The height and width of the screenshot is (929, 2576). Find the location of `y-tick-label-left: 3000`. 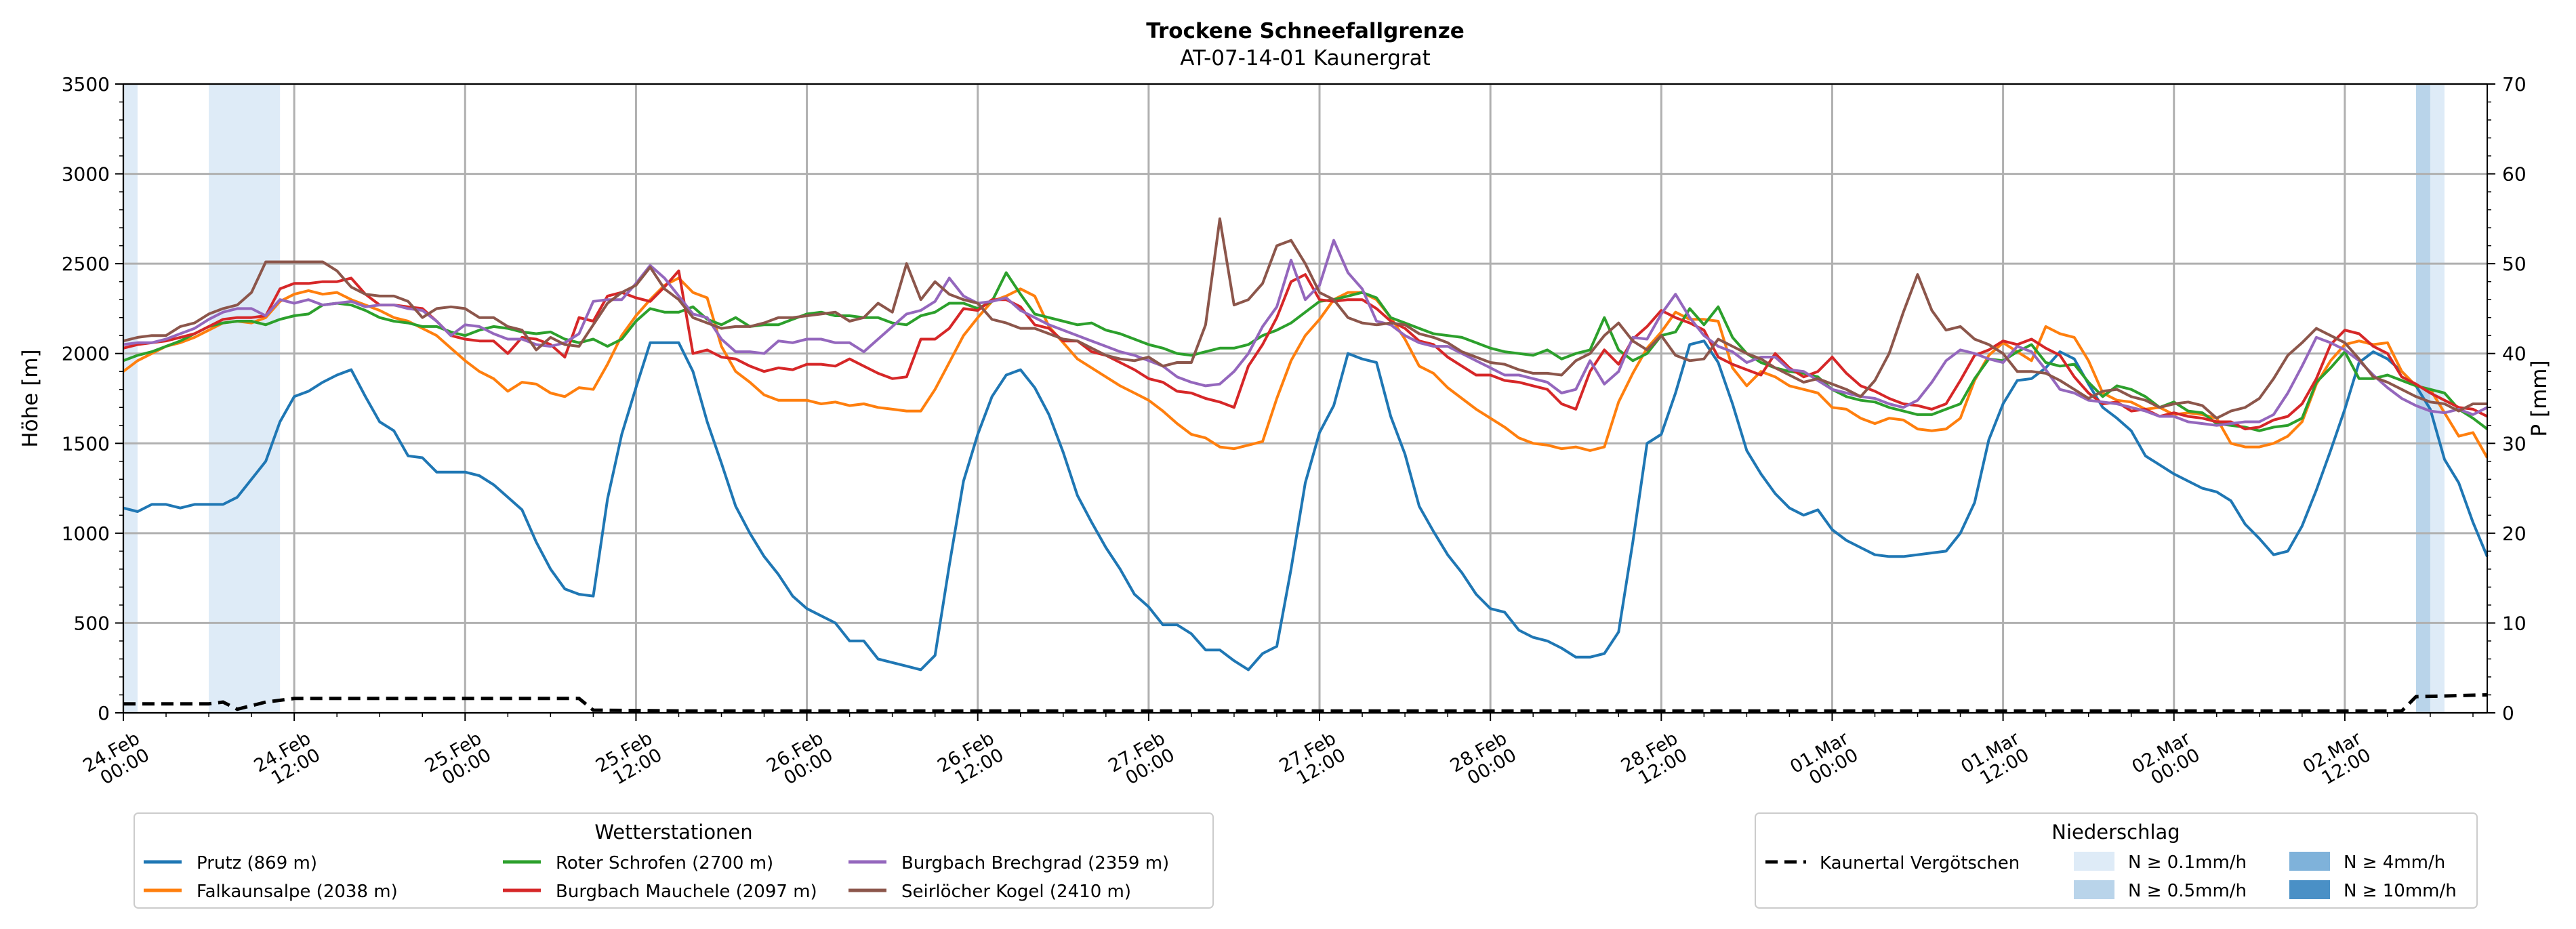

y-tick-label-left: 3000 is located at coordinates (86, 174).